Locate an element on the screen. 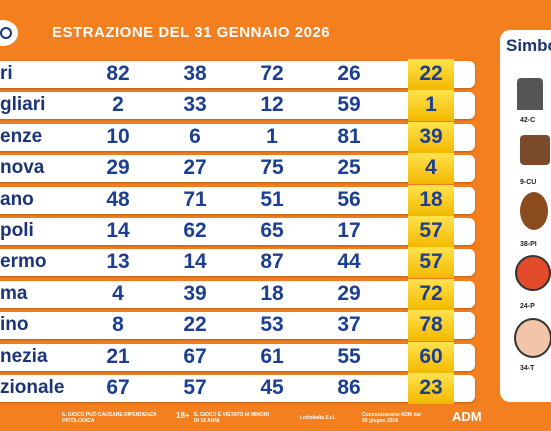  drawn-number: 72 is located at coordinates (272, 73).